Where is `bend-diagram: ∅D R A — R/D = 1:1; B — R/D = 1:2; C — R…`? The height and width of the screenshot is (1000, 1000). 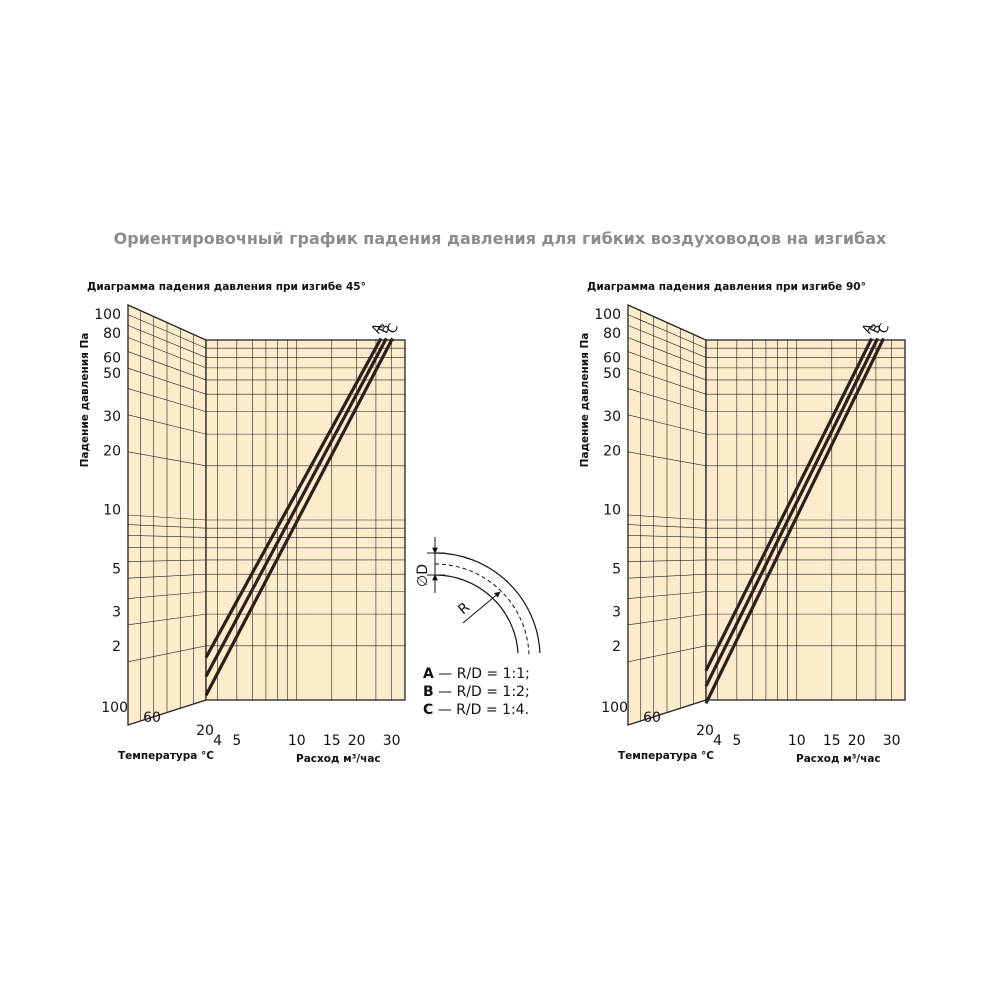
bend-diagram: ∅D R A — R/D = 1:1; B — R/D = 1:2; C — R… is located at coordinates (478, 627).